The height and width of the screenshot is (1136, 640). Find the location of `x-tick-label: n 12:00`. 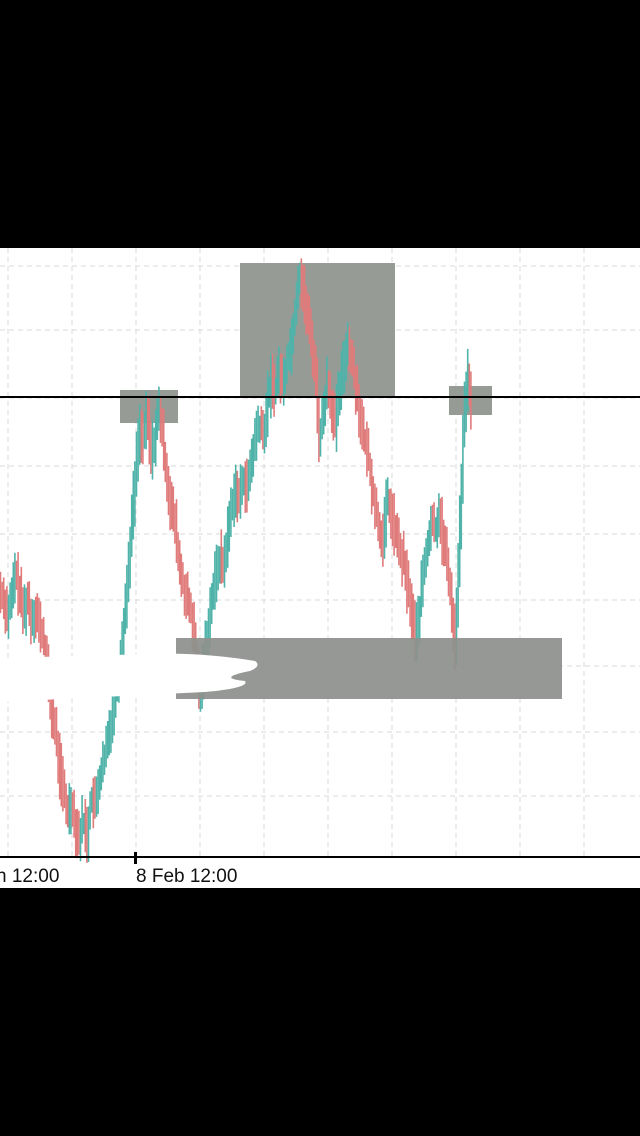

x-tick-label: n 12:00 is located at coordinates (29, 876).